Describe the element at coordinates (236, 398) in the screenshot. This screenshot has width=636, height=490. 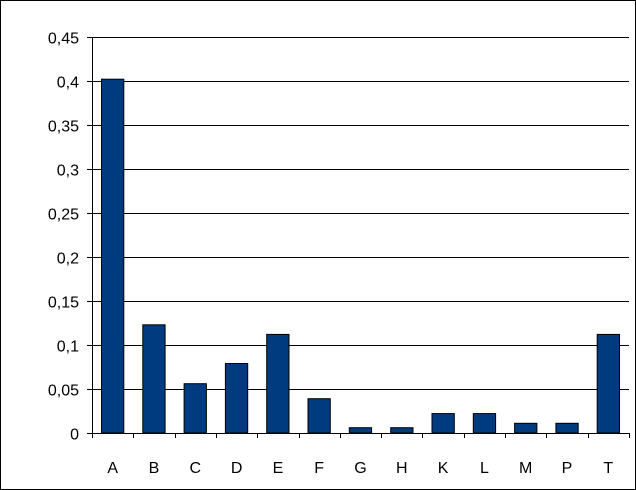
I see `bar-d` at that location.